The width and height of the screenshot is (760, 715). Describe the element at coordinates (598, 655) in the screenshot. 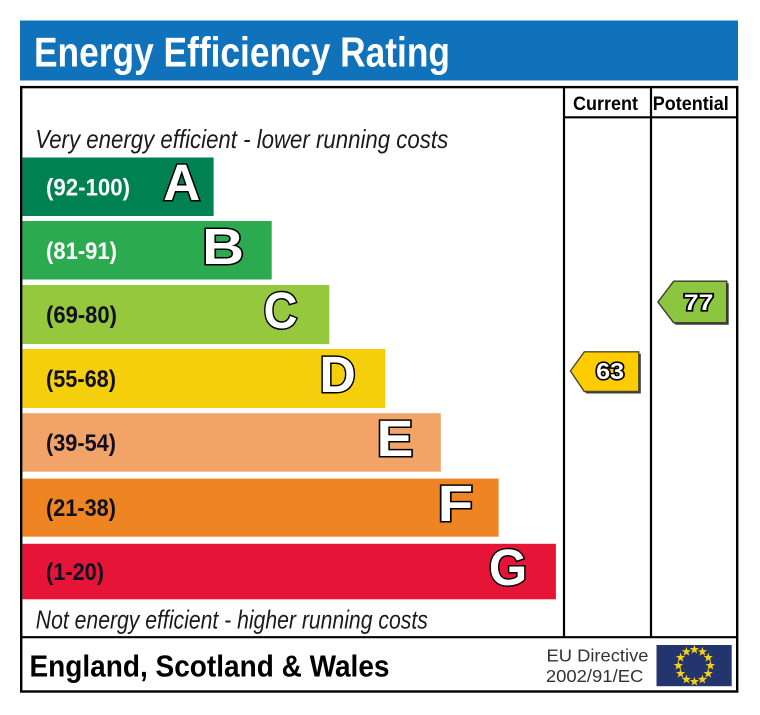

I see `svg-text: EU Directive` at that location.